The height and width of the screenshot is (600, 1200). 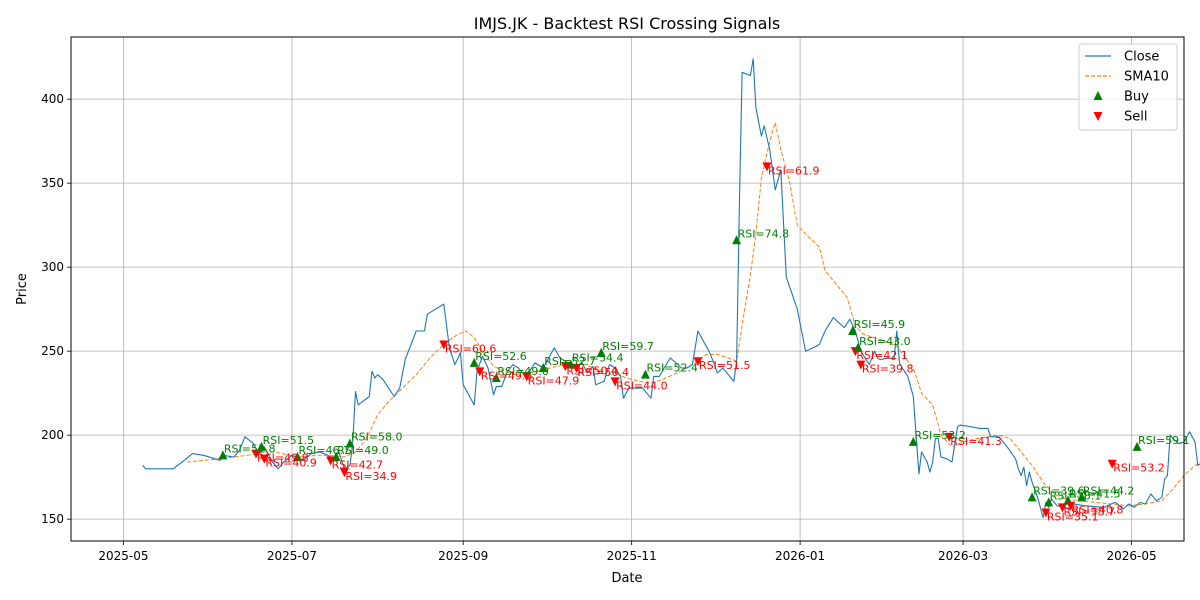 What do you see at coordinates (1139, 468) in the screenshot?
I see `sell-annotation: RSI=53.2` at bounding box center [1139, 468].